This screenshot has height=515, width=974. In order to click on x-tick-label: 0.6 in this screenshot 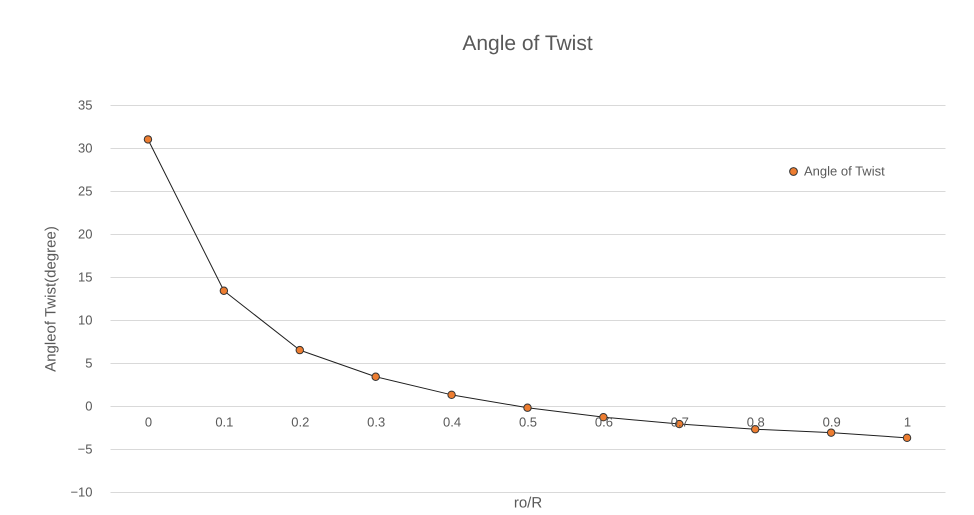, I will do `click(603, 422)`.